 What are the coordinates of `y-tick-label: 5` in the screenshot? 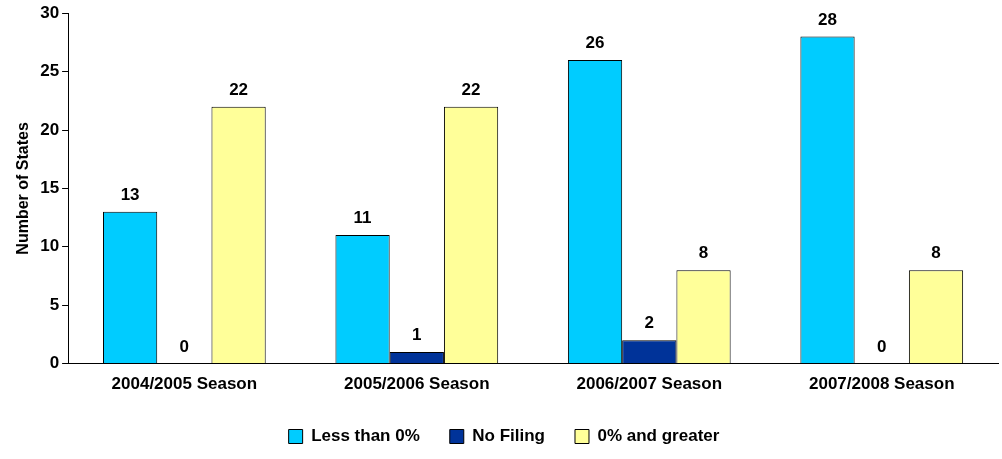 It's located at (54, 304).